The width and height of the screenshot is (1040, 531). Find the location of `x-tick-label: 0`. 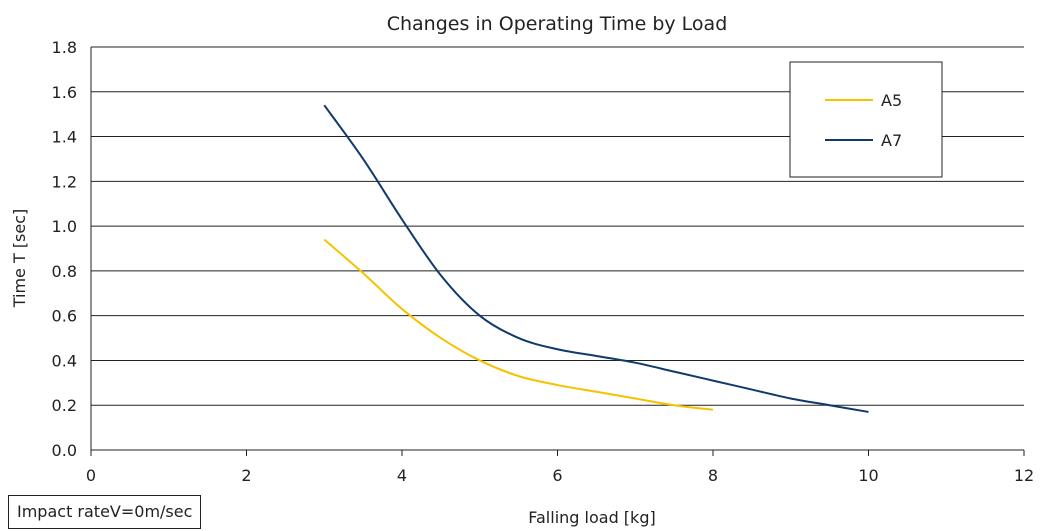

x-tick-label: 0 is located at coordinates (91, 475).